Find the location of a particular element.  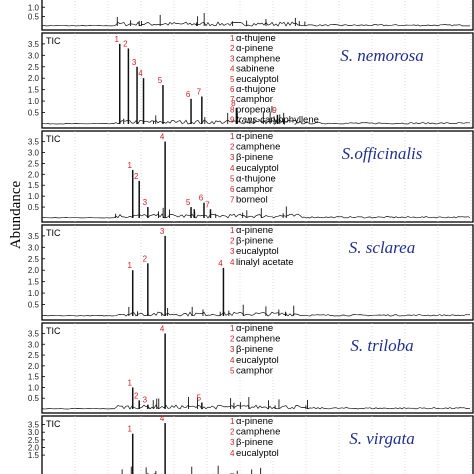

compound-number: 8 is located at coordinates (232, 109).